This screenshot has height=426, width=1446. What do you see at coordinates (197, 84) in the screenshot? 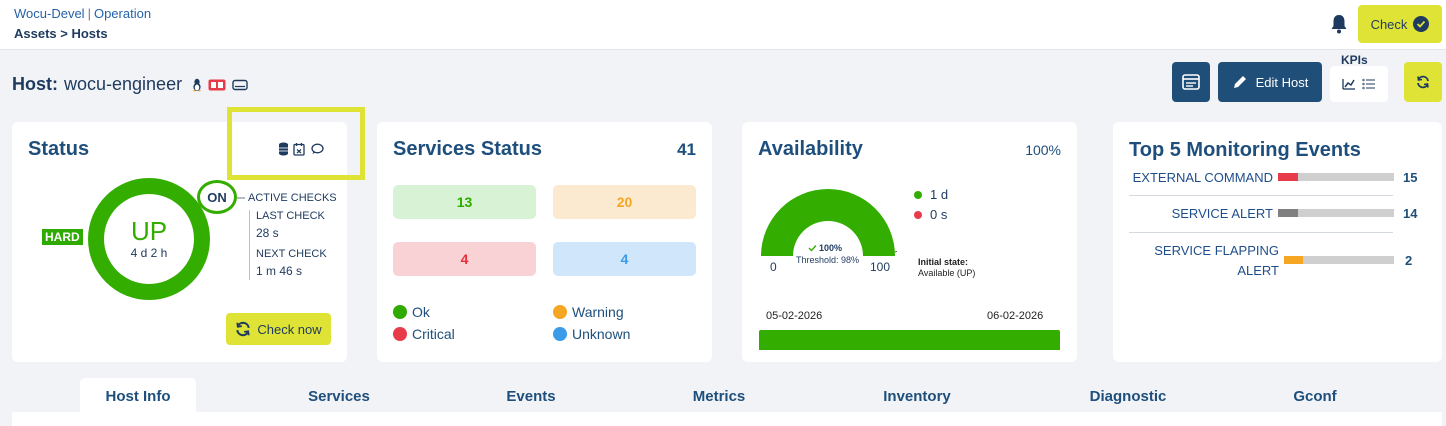
I see `linux-icon` at bounding box center [197, 84].